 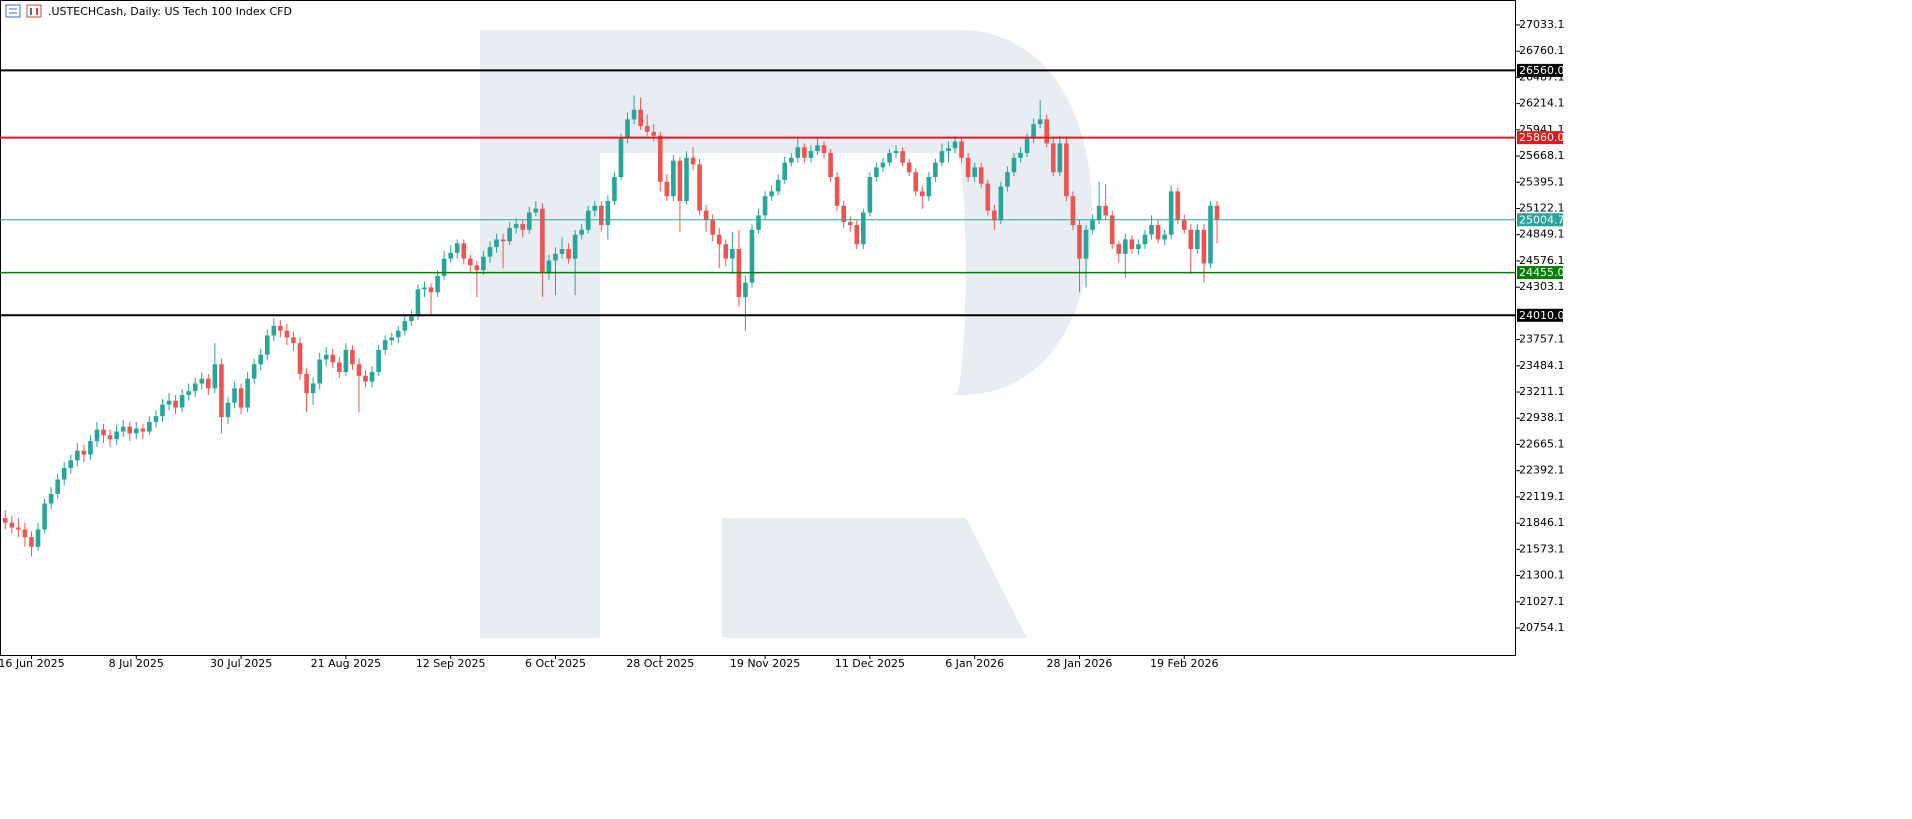 What do you see at coordinates (1542, 234) in the screenshot?
I see `y-tick-label: 24849.1` at bounding box center [1542, 234].